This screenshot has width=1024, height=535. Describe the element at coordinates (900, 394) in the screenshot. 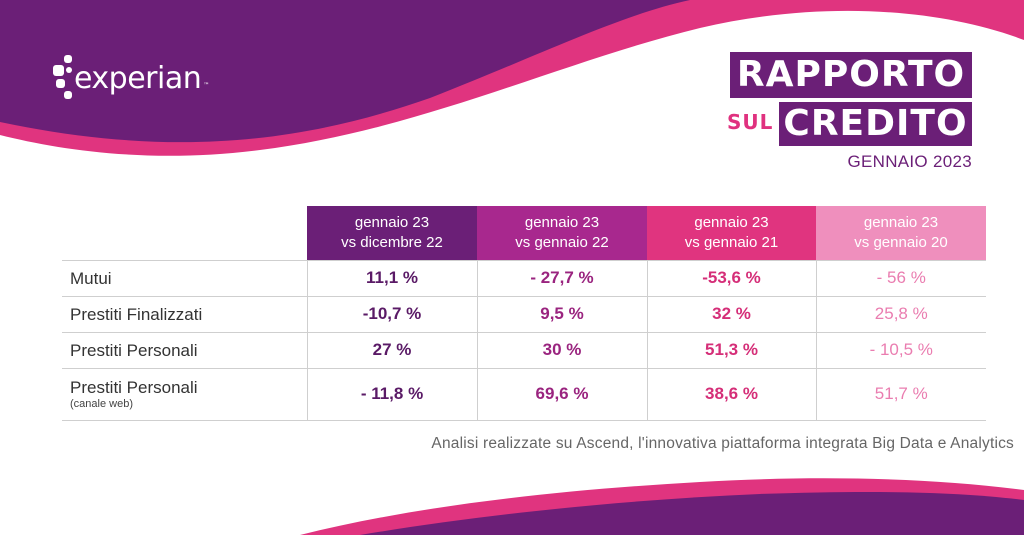

I see `table-cell: 51,7 %` at that location.